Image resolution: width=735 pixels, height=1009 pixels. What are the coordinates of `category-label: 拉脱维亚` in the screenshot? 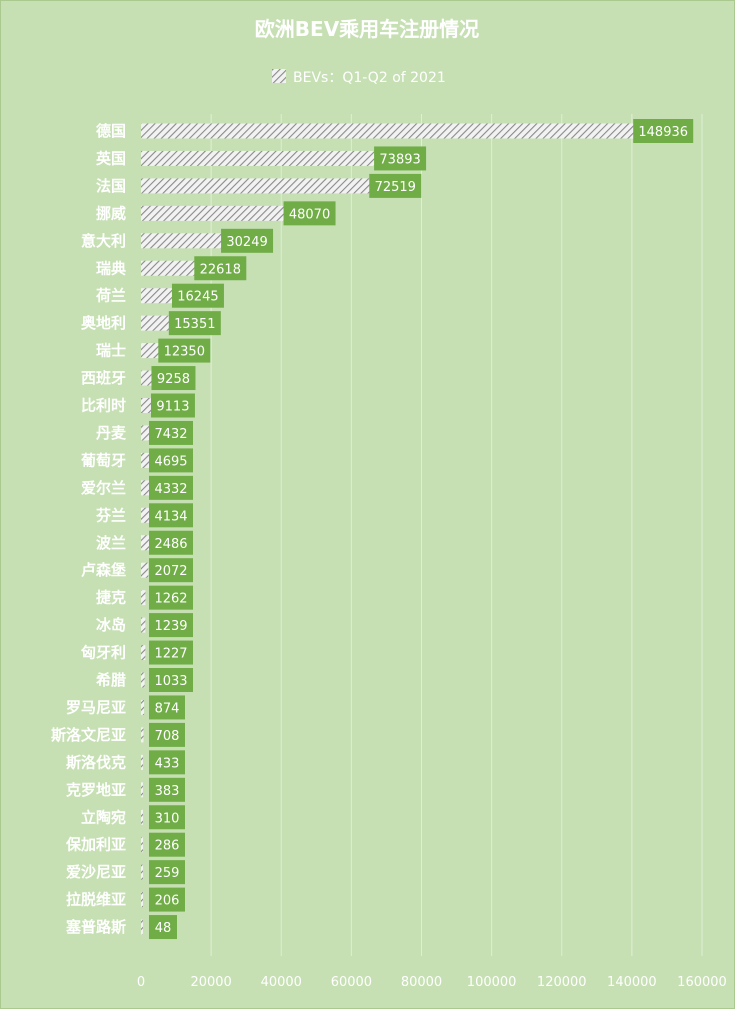 It's located at (96, 900).